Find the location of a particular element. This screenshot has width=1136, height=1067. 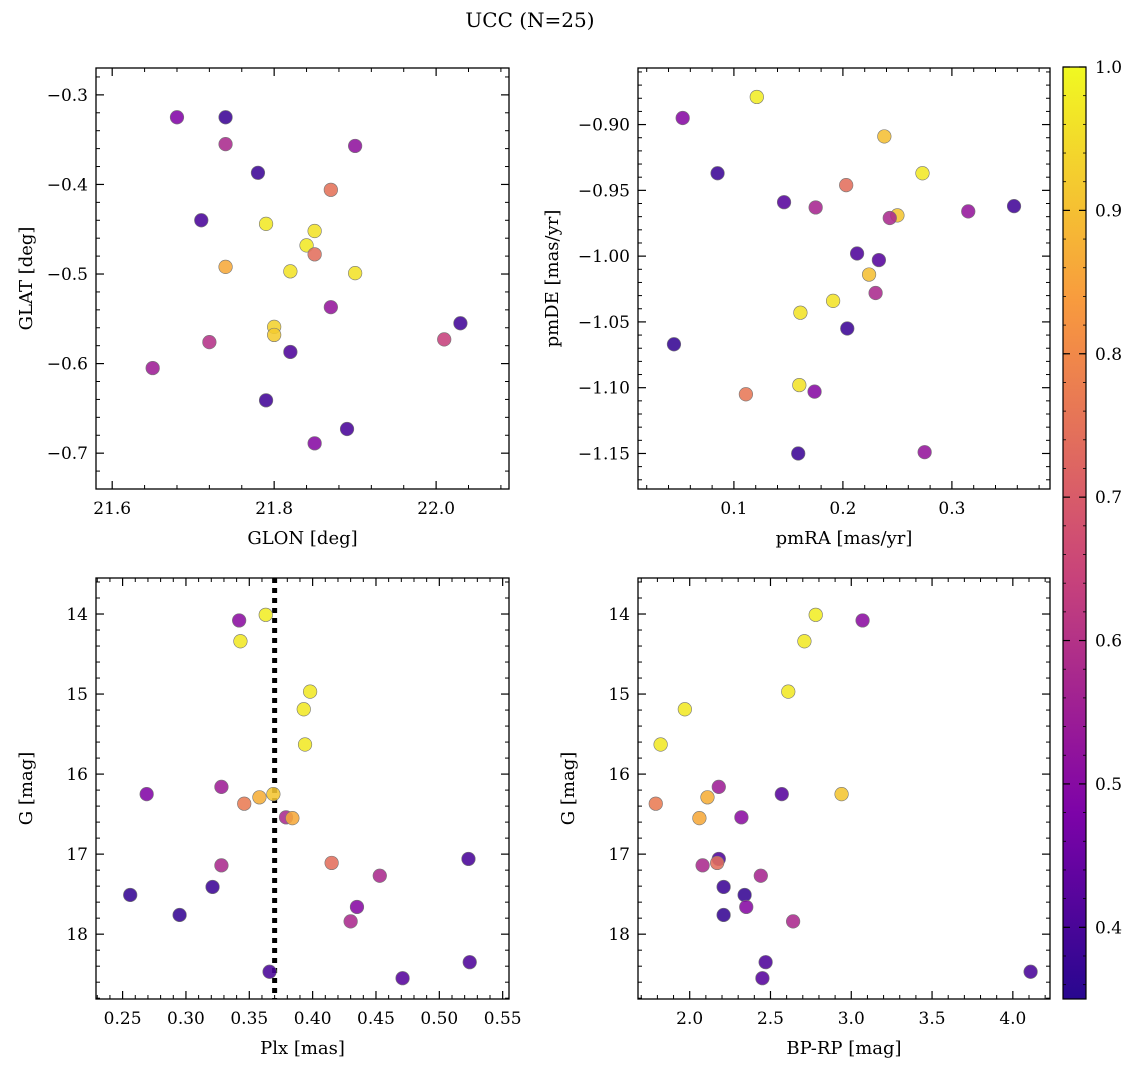

x-tick-label: 21.8 is located at coordinates (274, 509).